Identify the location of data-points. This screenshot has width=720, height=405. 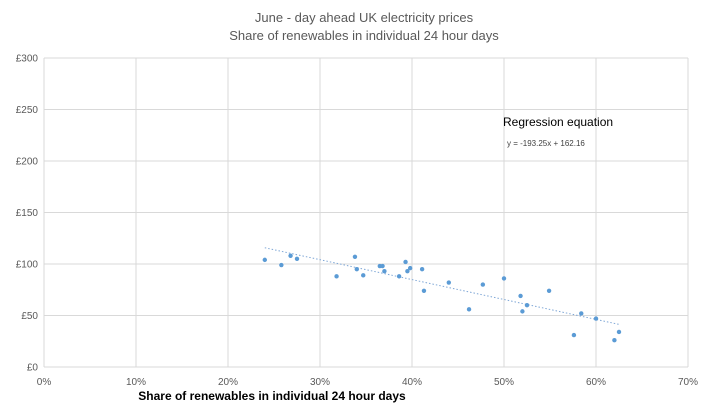
(442, 298).